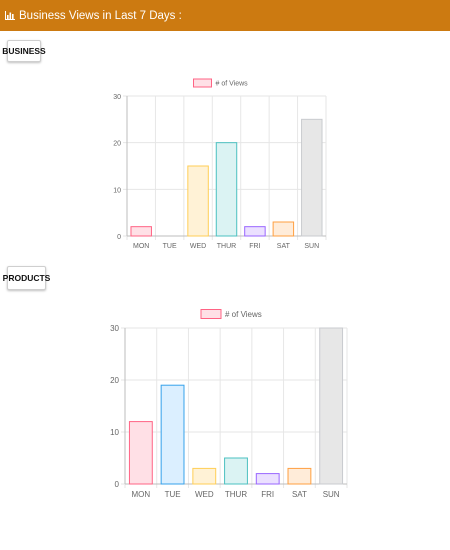 The height and width of the screenshot is (550, 450). What do you see at coordinates (225, 15) in the screenshot?
I see `page-header: Business Views in Last 7 Days :` at bounding box center [225, 15].